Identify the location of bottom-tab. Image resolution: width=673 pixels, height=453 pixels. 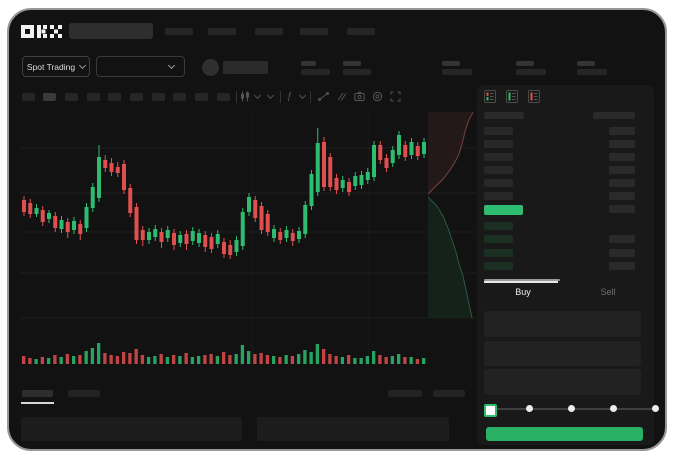
(84, 393).